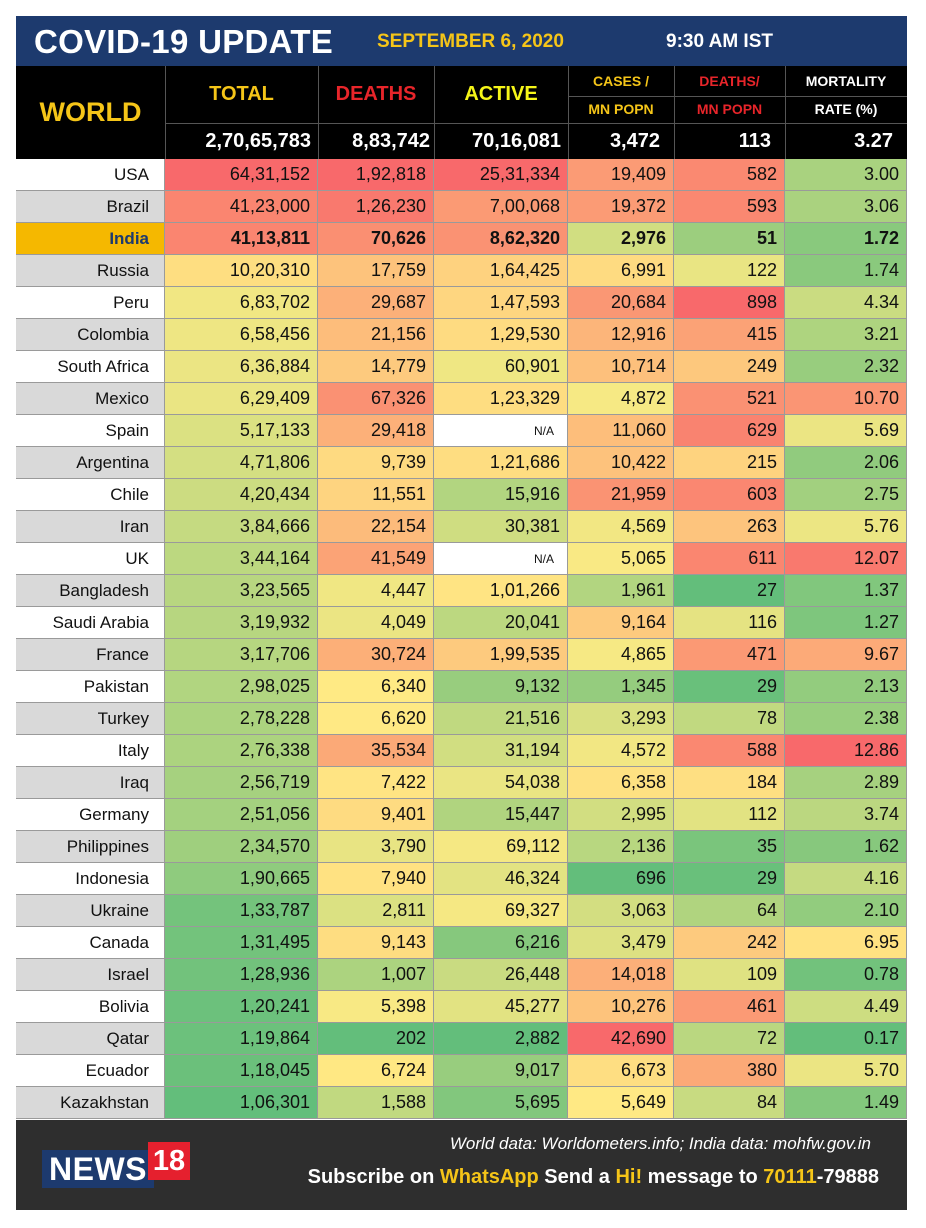  Describe the element at coordinates (376, 911) in the screenshot. I see `deaths-cell: 2,811` at that location.